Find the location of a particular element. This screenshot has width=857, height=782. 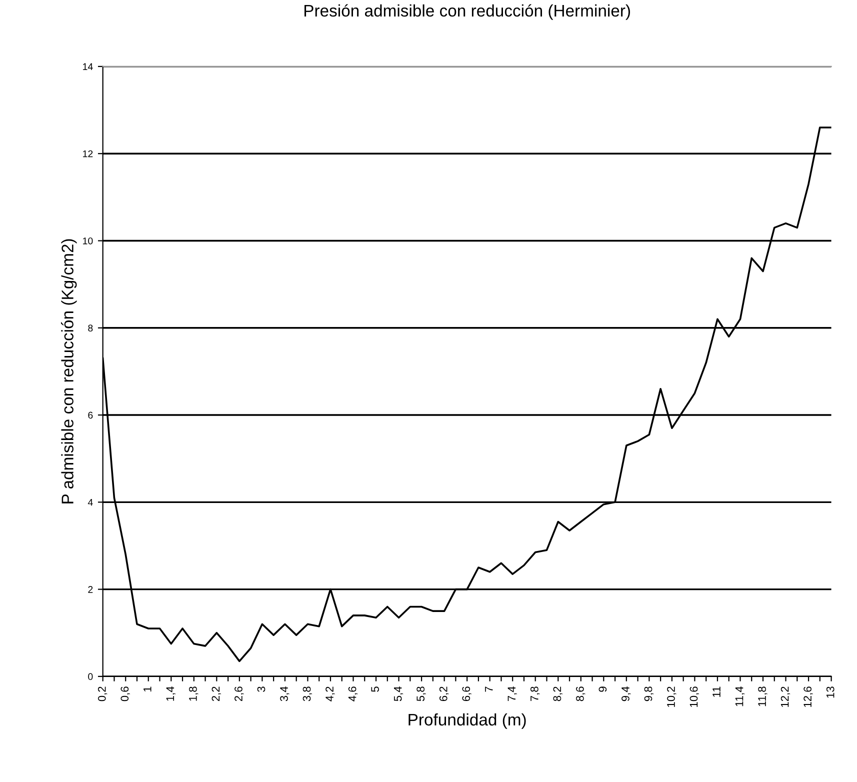

y-tick-label: 14 is located at coordinates (88, 66).